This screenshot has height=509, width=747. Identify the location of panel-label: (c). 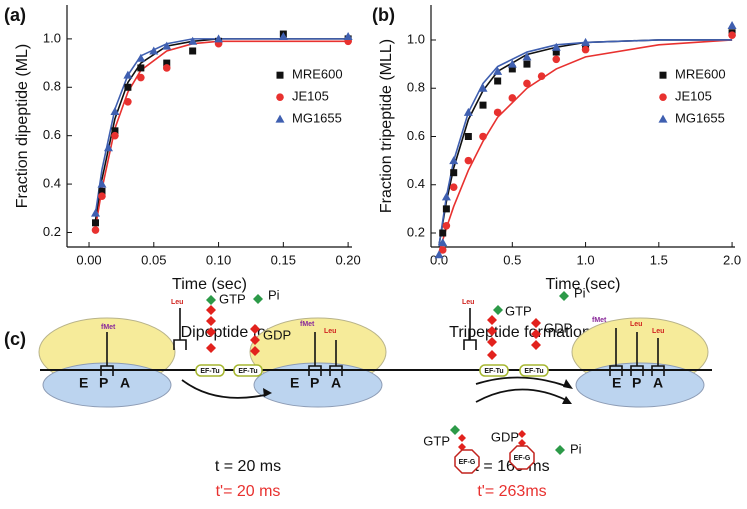
(15, 339).